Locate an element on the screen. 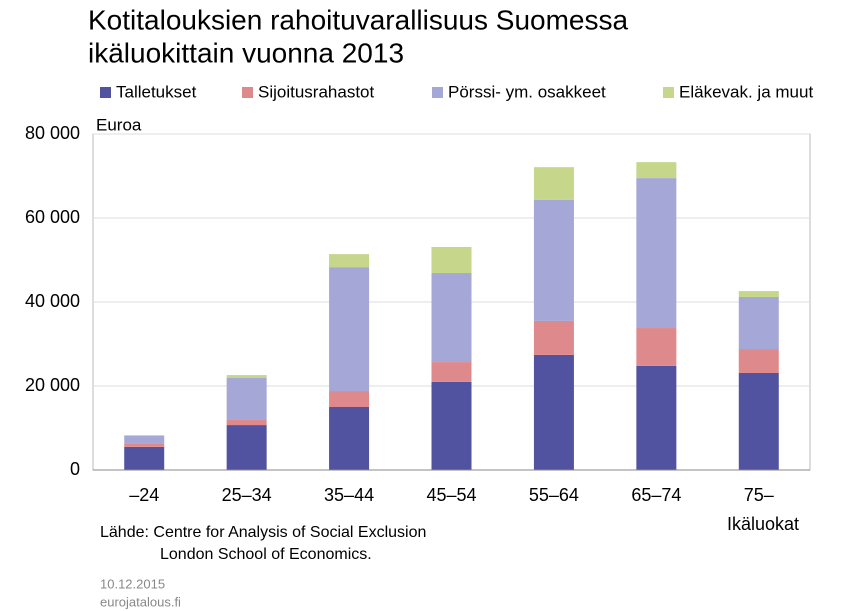 This screenshot has width=861, height=611. x-tick-label: 35–44 is located at coordinates (349, 495).